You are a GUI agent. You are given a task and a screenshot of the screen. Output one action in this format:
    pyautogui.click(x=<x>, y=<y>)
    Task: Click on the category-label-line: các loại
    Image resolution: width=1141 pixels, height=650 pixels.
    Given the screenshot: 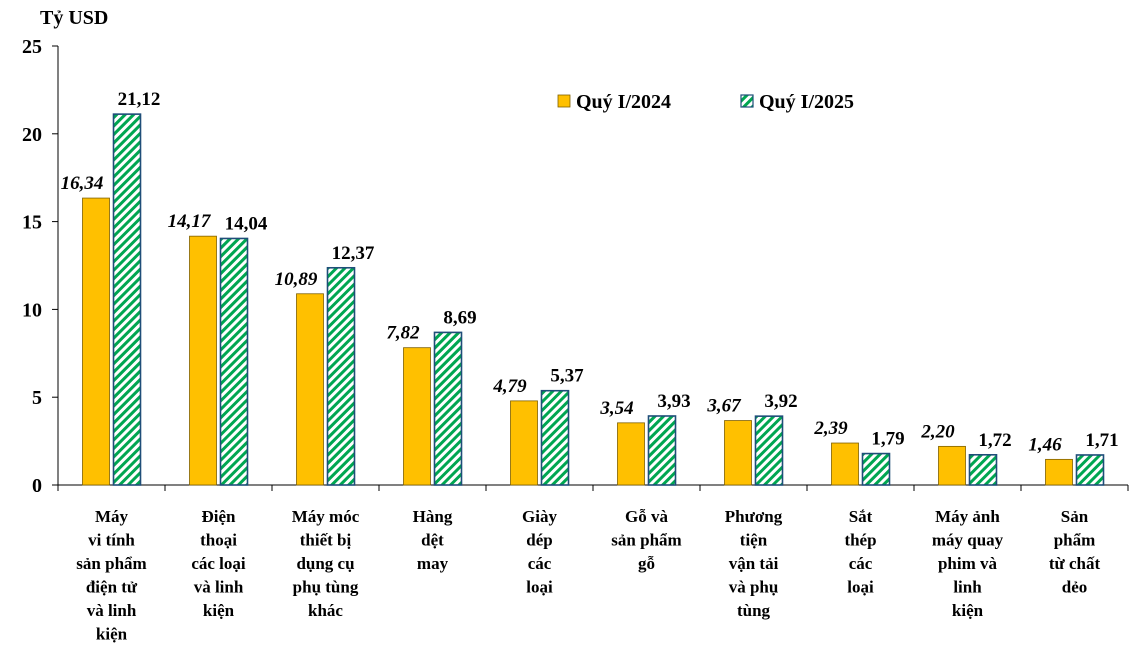 What is the action you would take?
    pyautogui.click(x=218, y=563)
    